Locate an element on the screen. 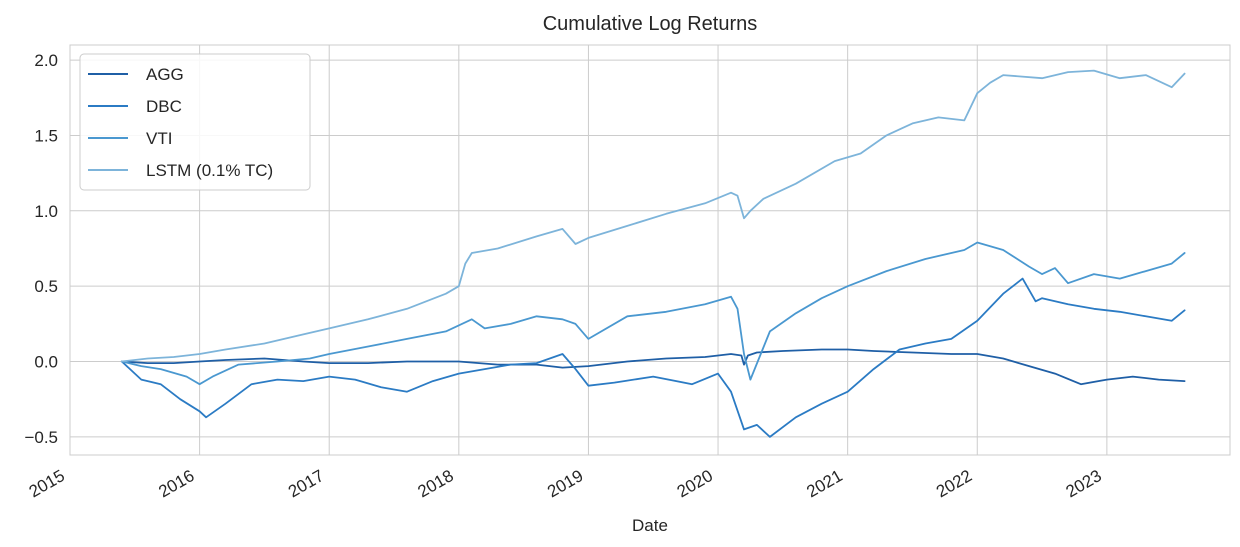  x-tick-label: 2015 is located at coordinates (47, 483).